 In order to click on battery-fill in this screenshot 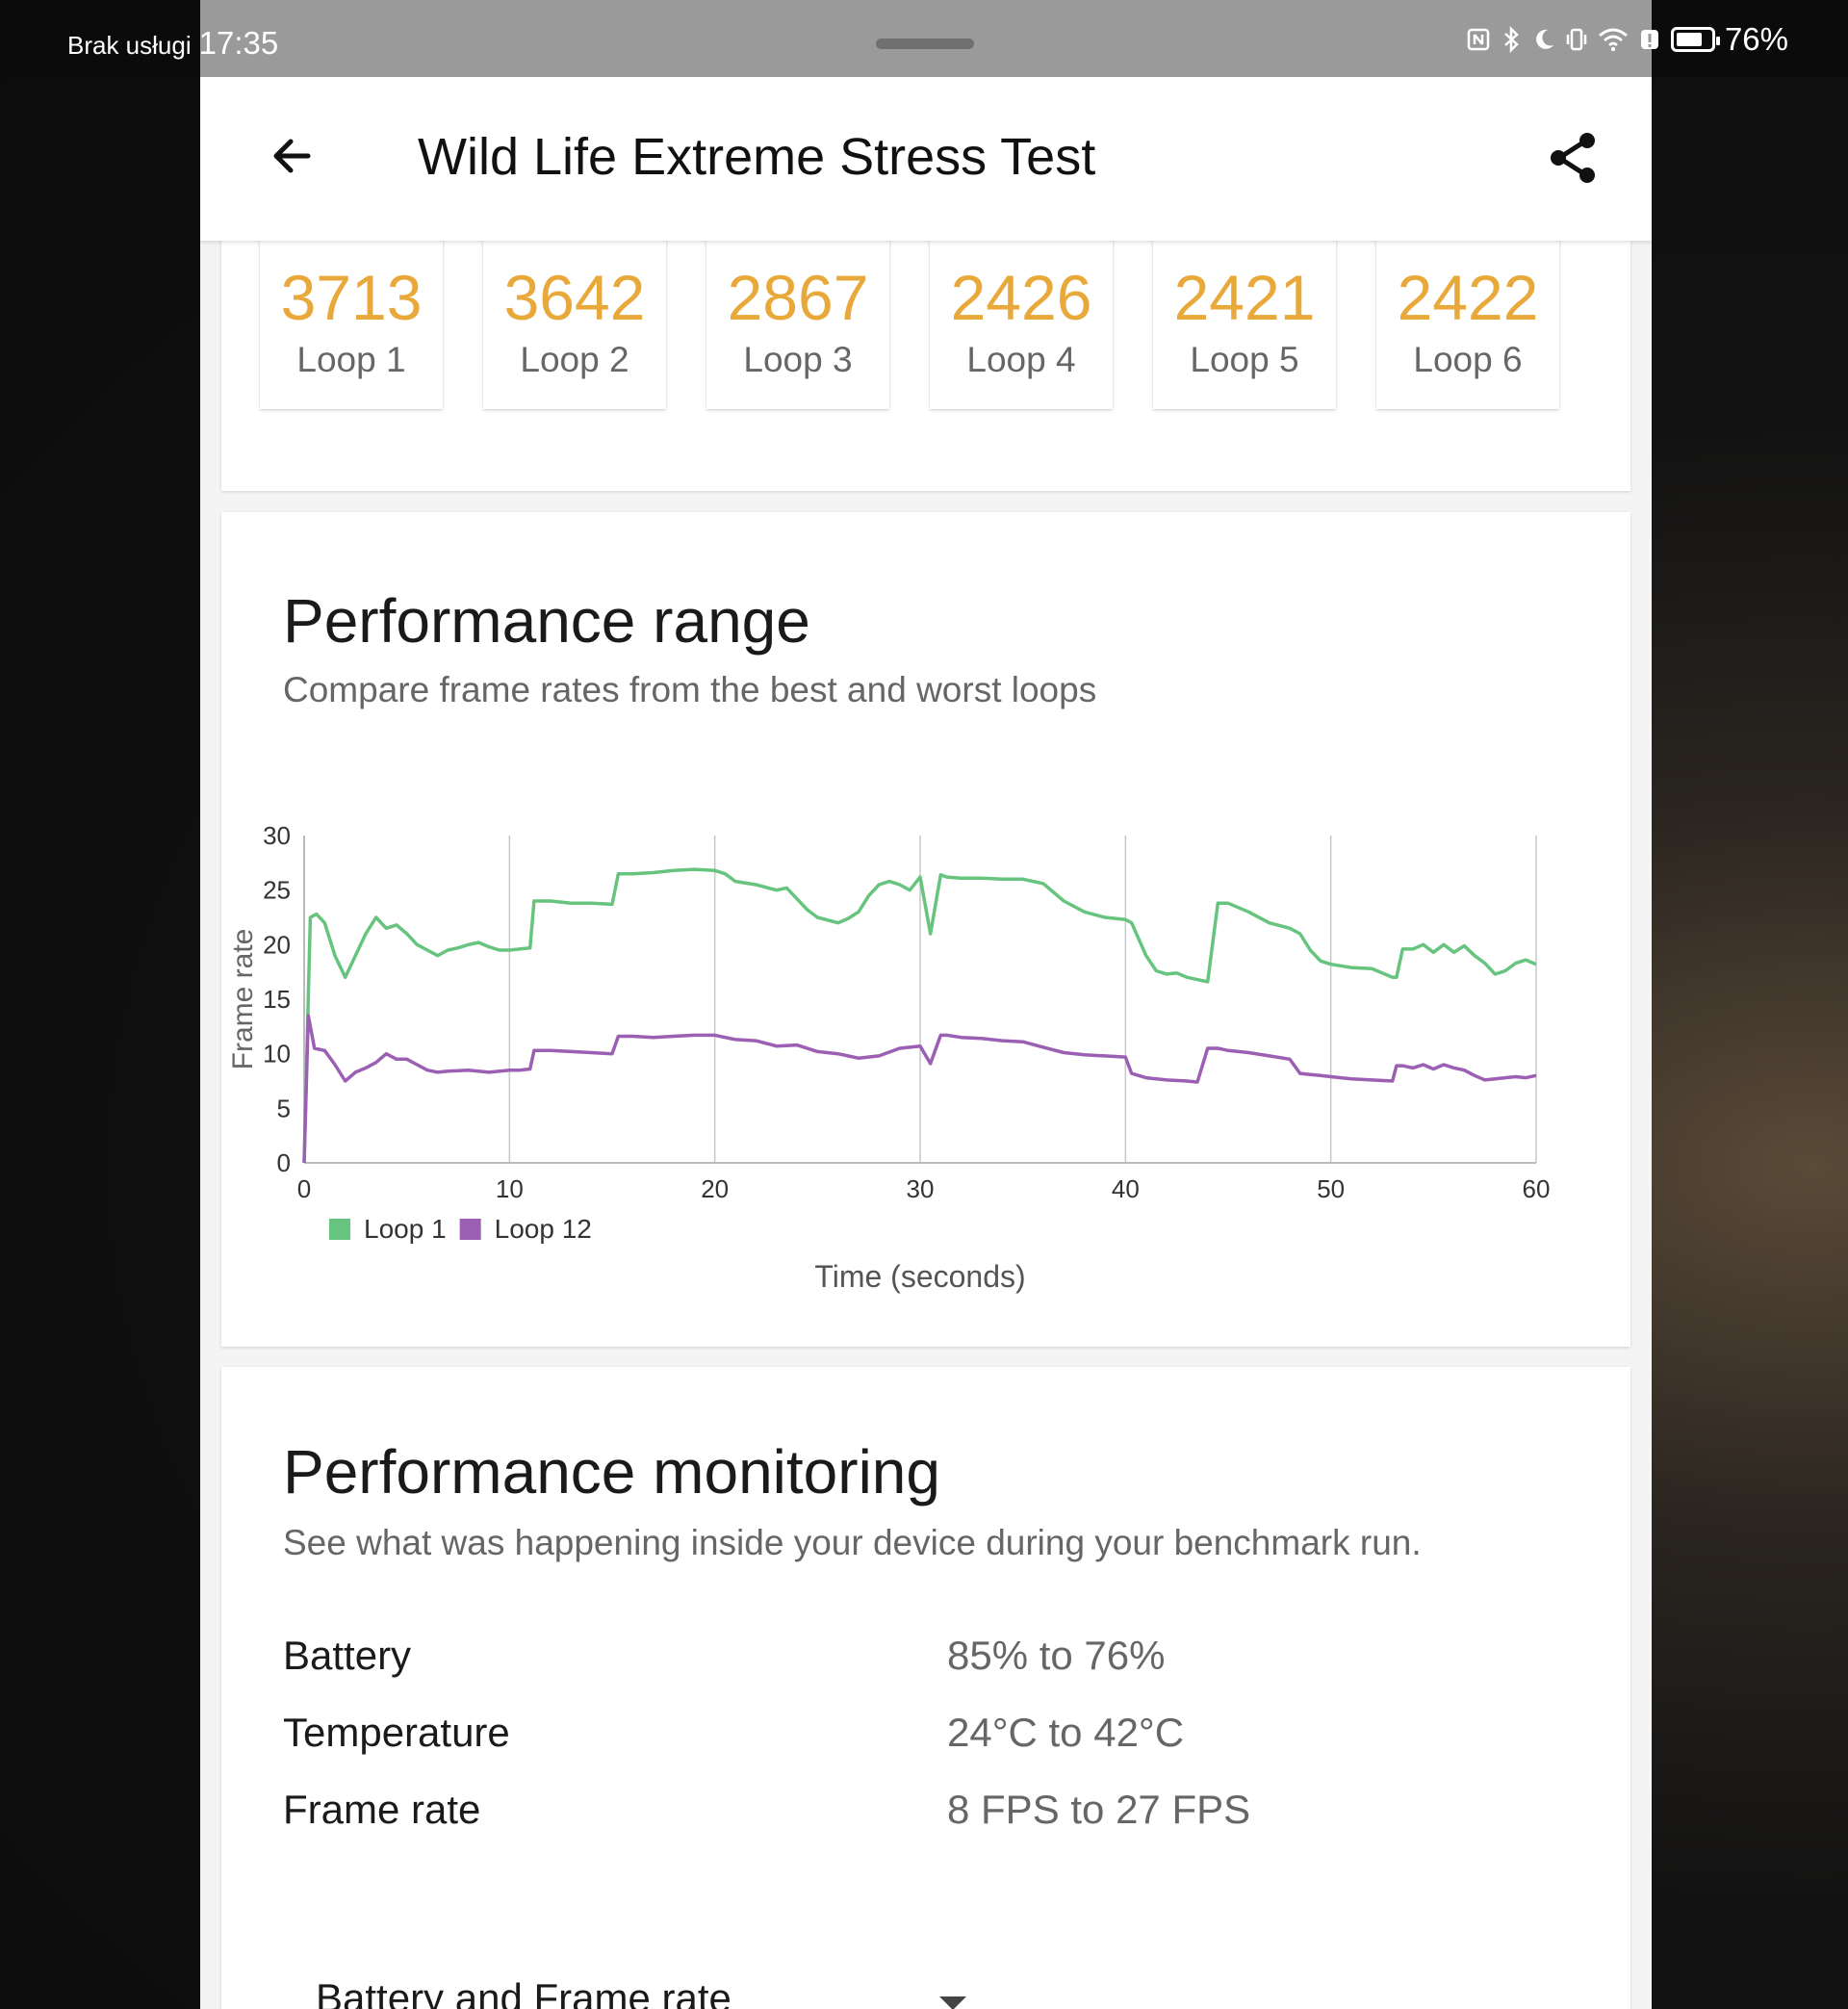, I will do `click(1689, 39)`.